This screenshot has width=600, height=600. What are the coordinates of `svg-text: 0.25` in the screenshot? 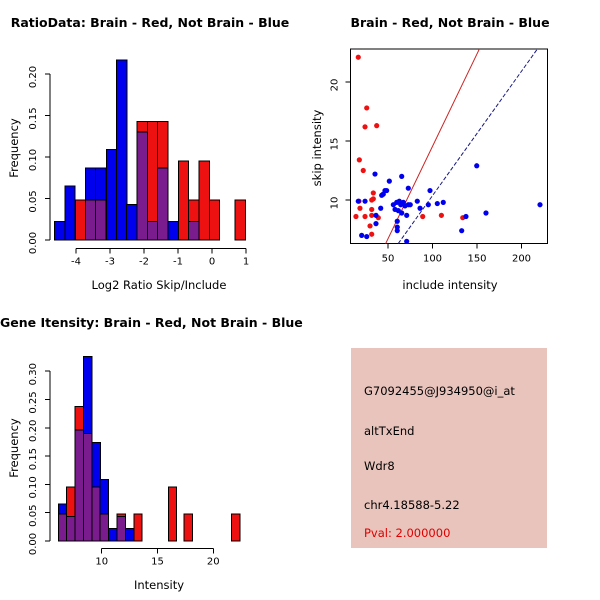 It's located at (33, 402).